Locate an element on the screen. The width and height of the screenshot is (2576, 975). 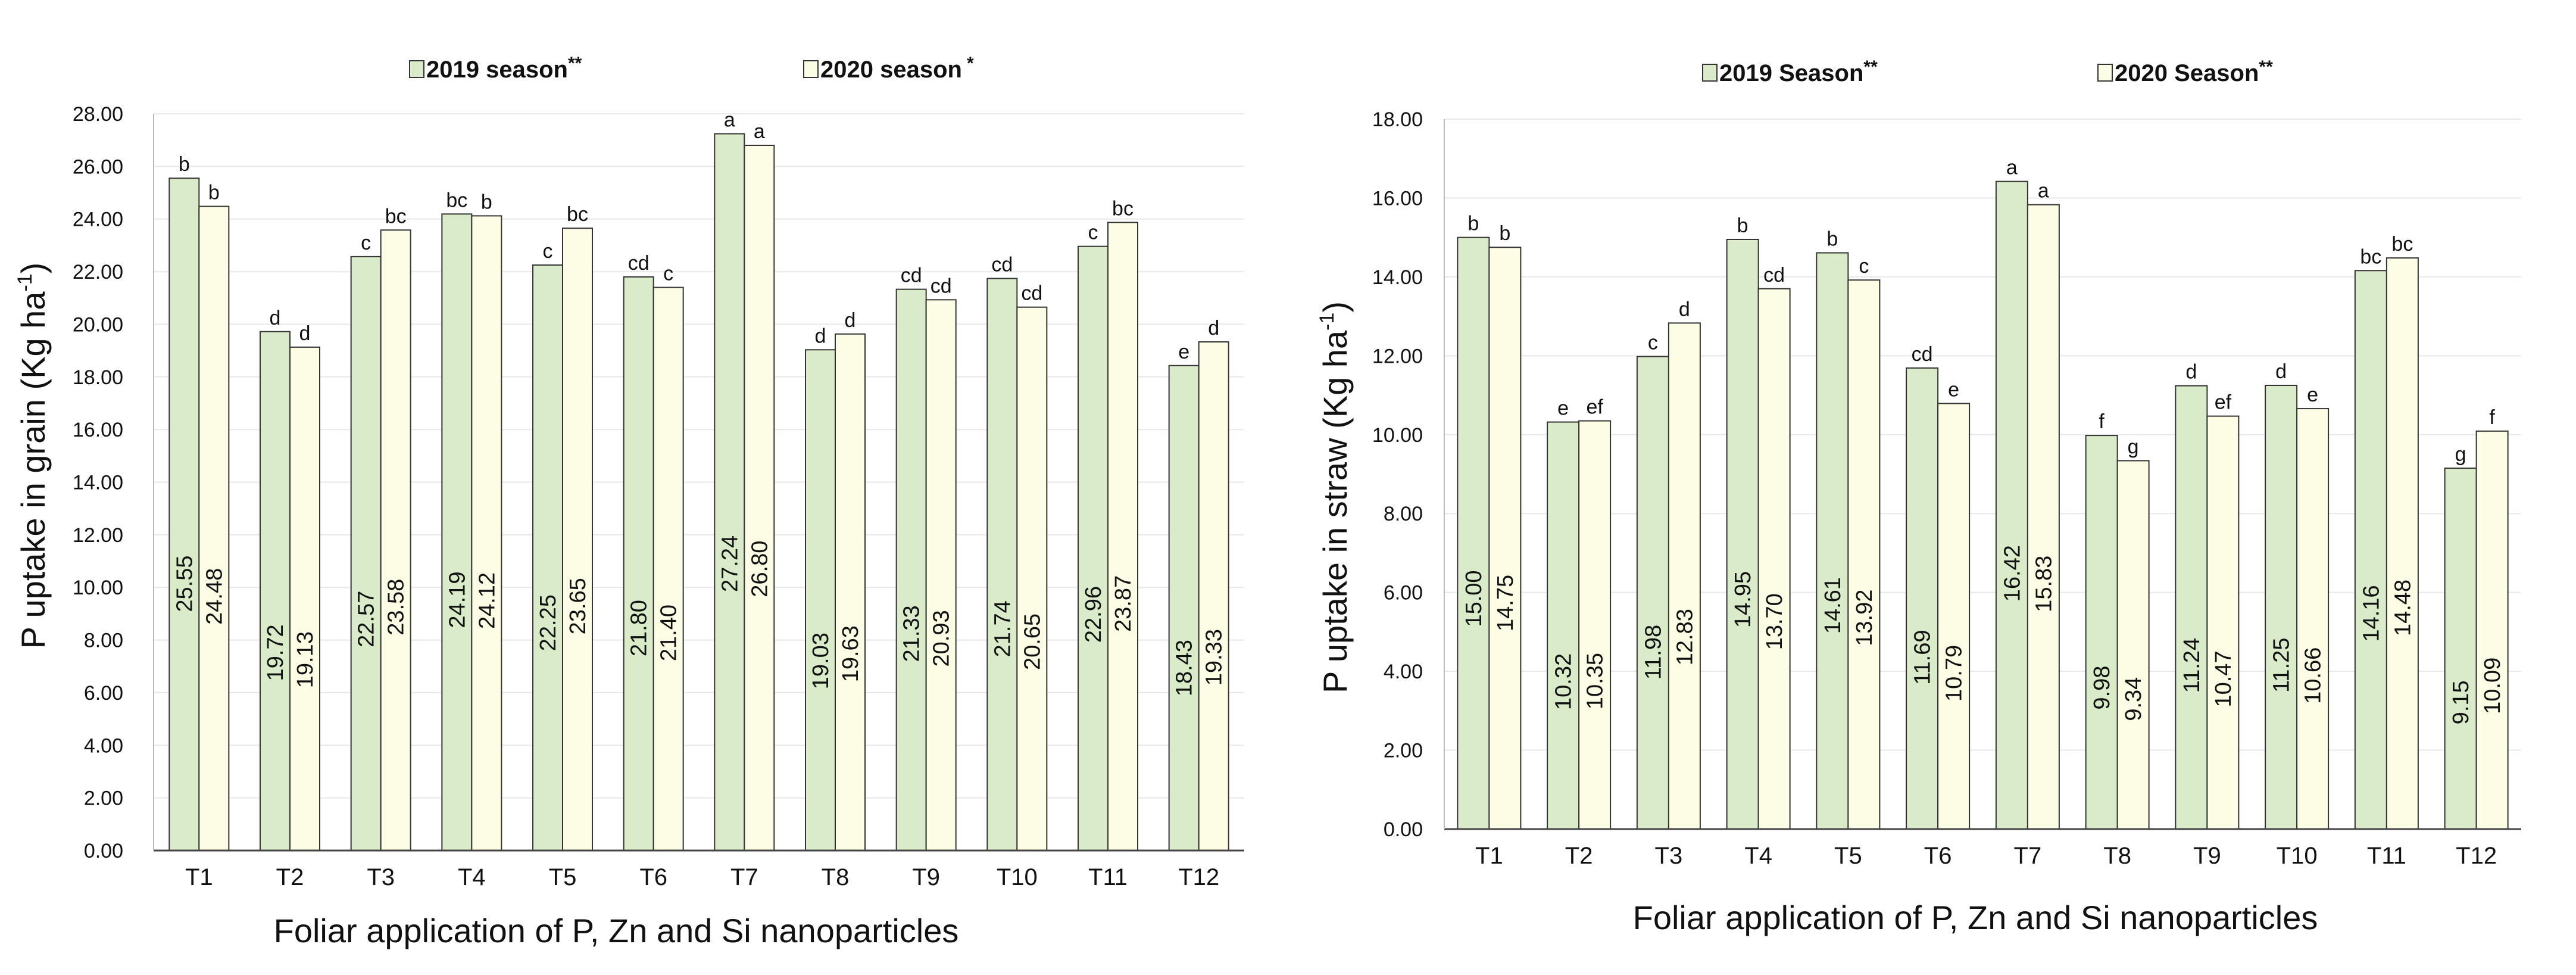
grain-y-tick-label: 26.00 is located at coordinates (98, 166).